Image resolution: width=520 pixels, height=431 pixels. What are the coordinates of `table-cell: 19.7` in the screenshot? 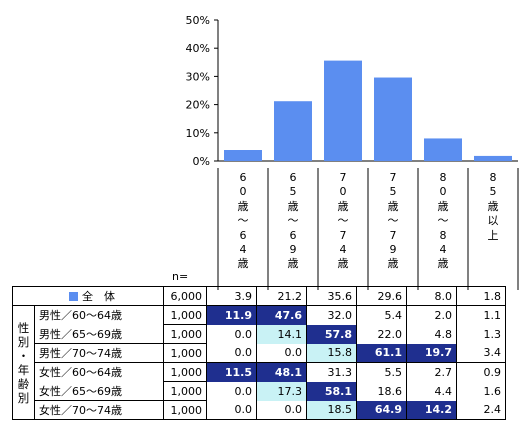 It's located at (431, 353).